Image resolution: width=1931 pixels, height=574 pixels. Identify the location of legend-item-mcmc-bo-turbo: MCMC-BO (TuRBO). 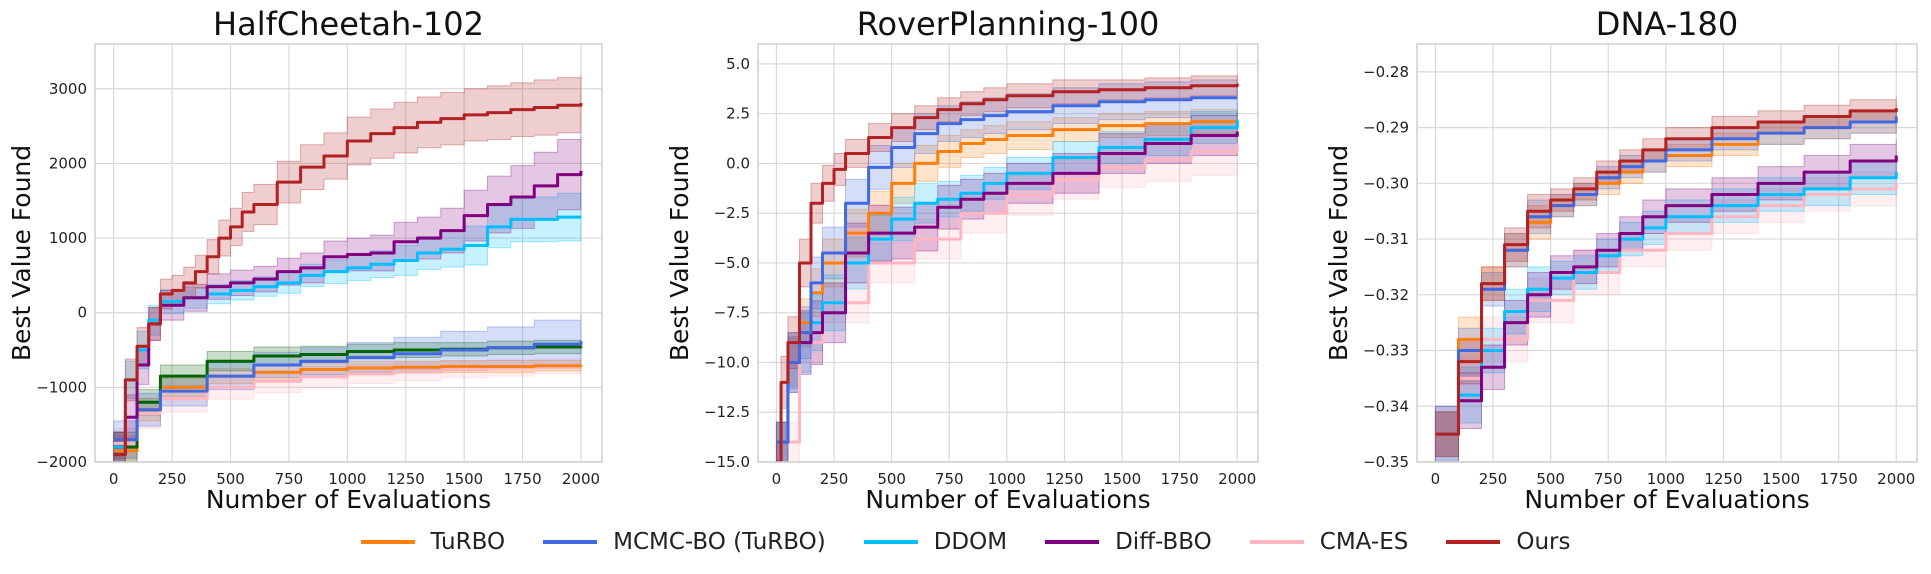
(684, 542).